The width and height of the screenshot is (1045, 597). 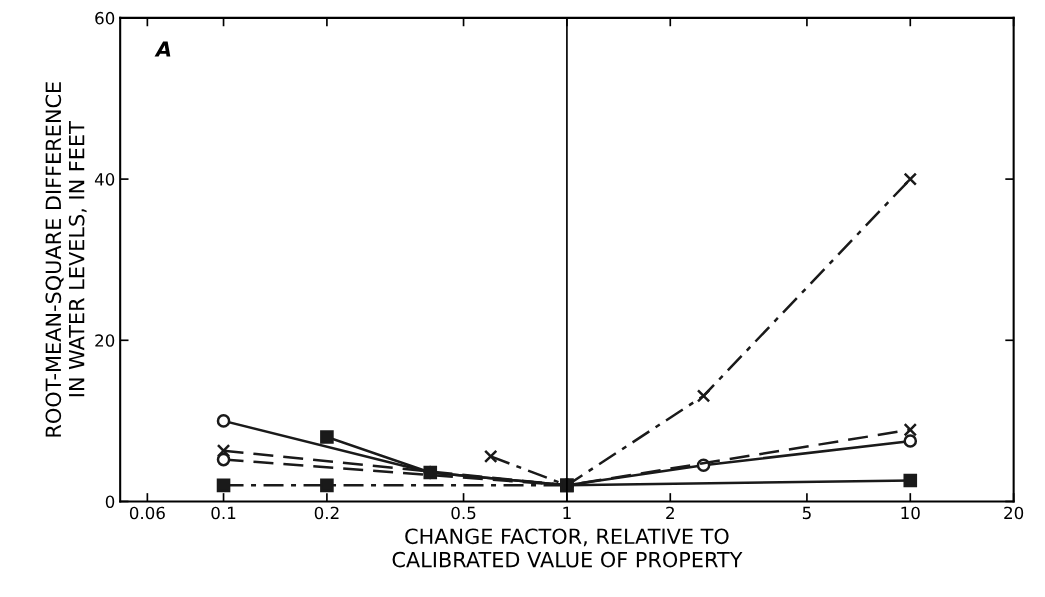 I want to click on x-tick-label: 1, so click(x=567, y=513).